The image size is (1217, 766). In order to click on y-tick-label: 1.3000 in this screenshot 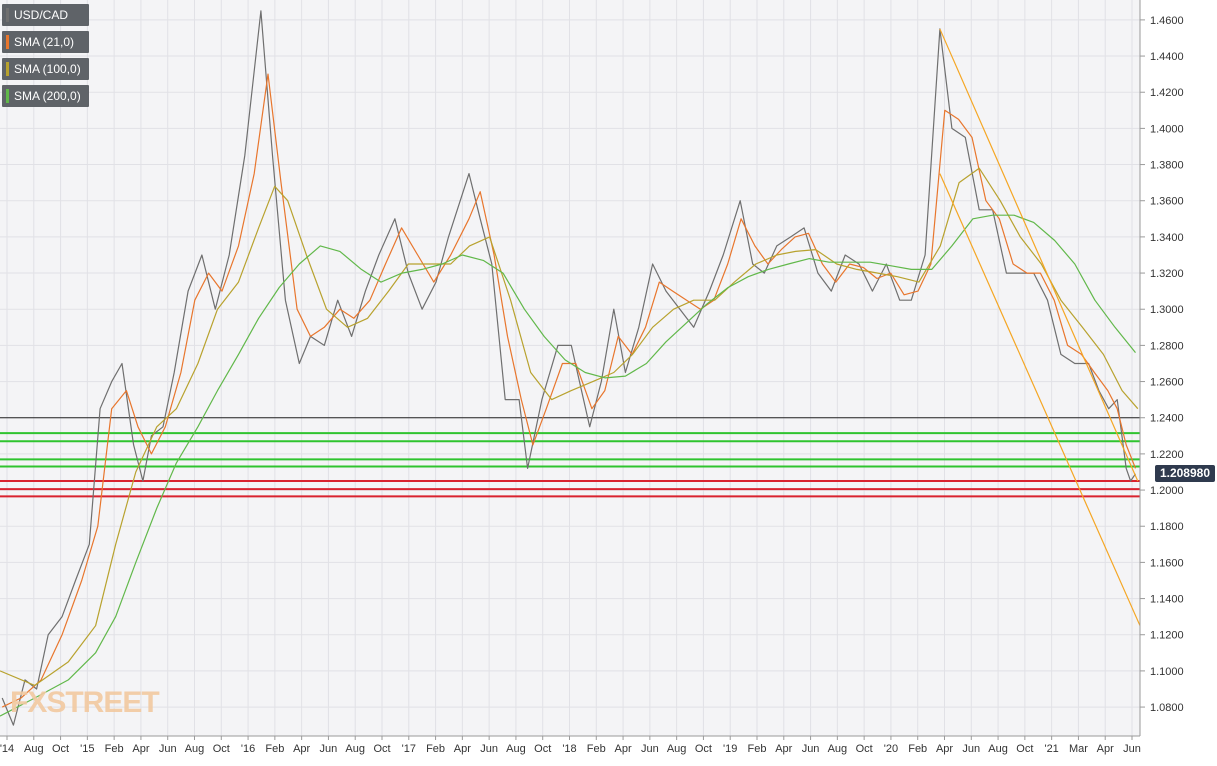, I will do `click(1167, 310)`.